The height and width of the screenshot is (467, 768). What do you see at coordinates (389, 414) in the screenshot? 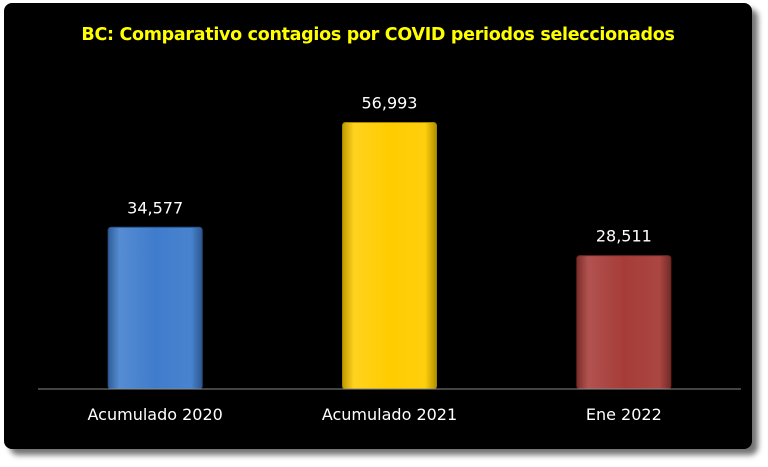
I see `category-label-2: Acumulado 2021` at bounding box center [389, 414].